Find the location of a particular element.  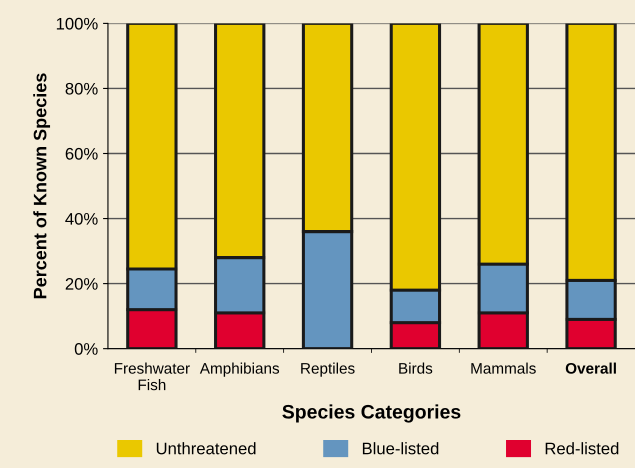

y-tick-label: 100% is located at coordinates (77, 24).